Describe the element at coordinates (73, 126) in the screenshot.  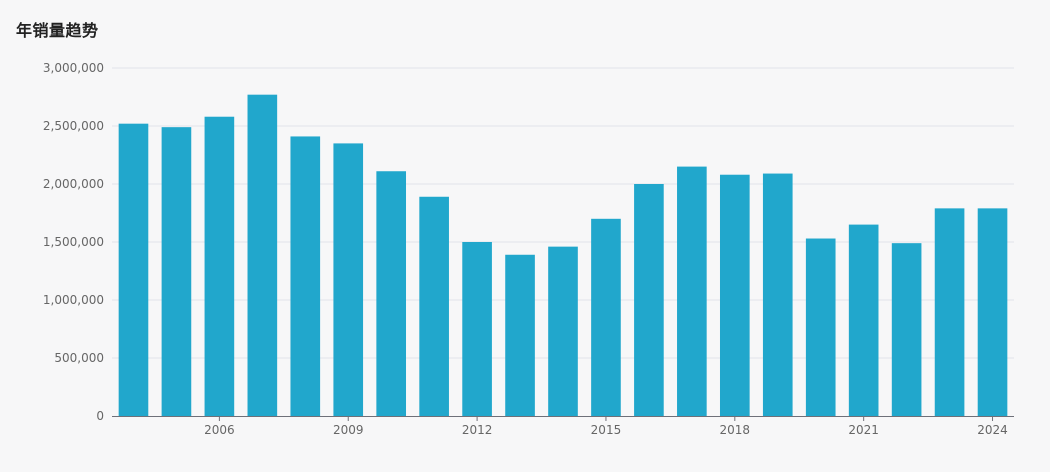
I see `y-tick-label: 2,500,000` at that location.